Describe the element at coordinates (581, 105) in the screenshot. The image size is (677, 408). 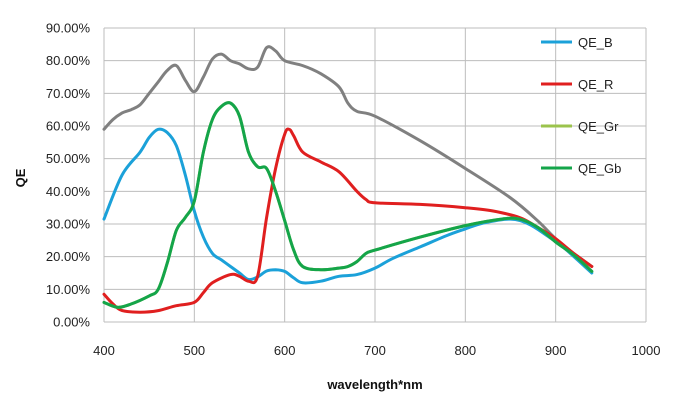
I see `legend: QE_B QE_R QE_Gr QE_Gb` at that location.